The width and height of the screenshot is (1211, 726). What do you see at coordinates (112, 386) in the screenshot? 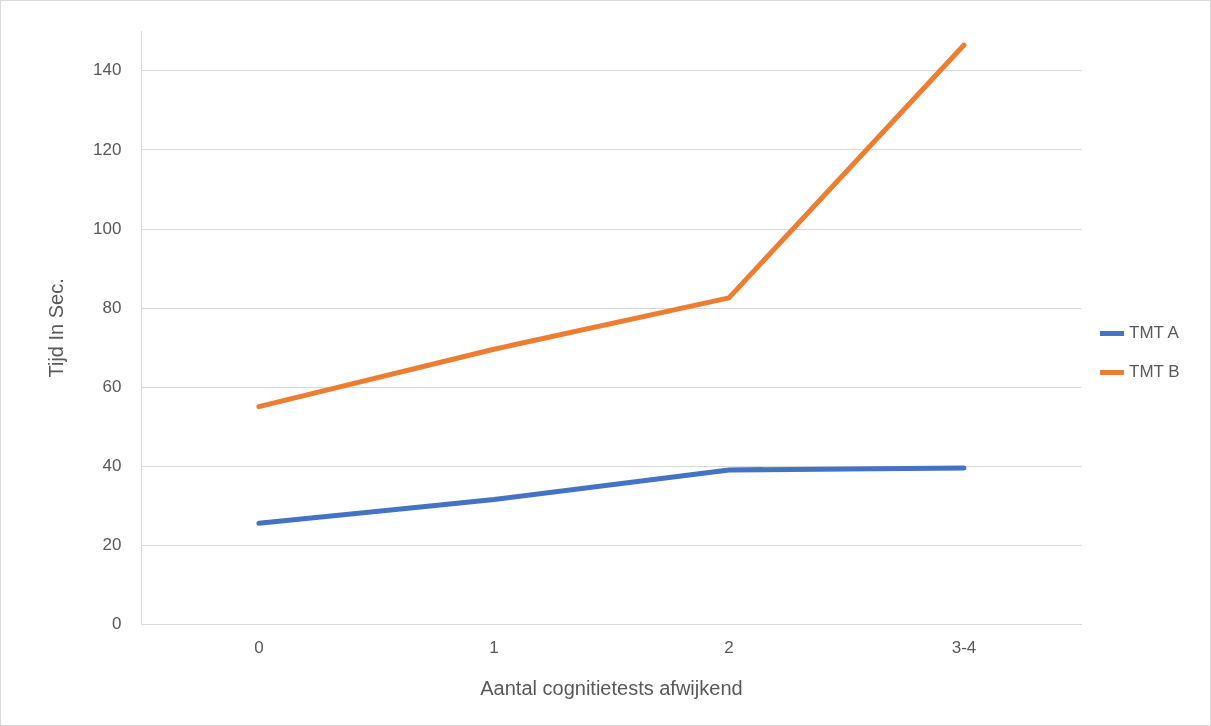
I see `y-tick-label: 60` at bounding box center [112, 386].